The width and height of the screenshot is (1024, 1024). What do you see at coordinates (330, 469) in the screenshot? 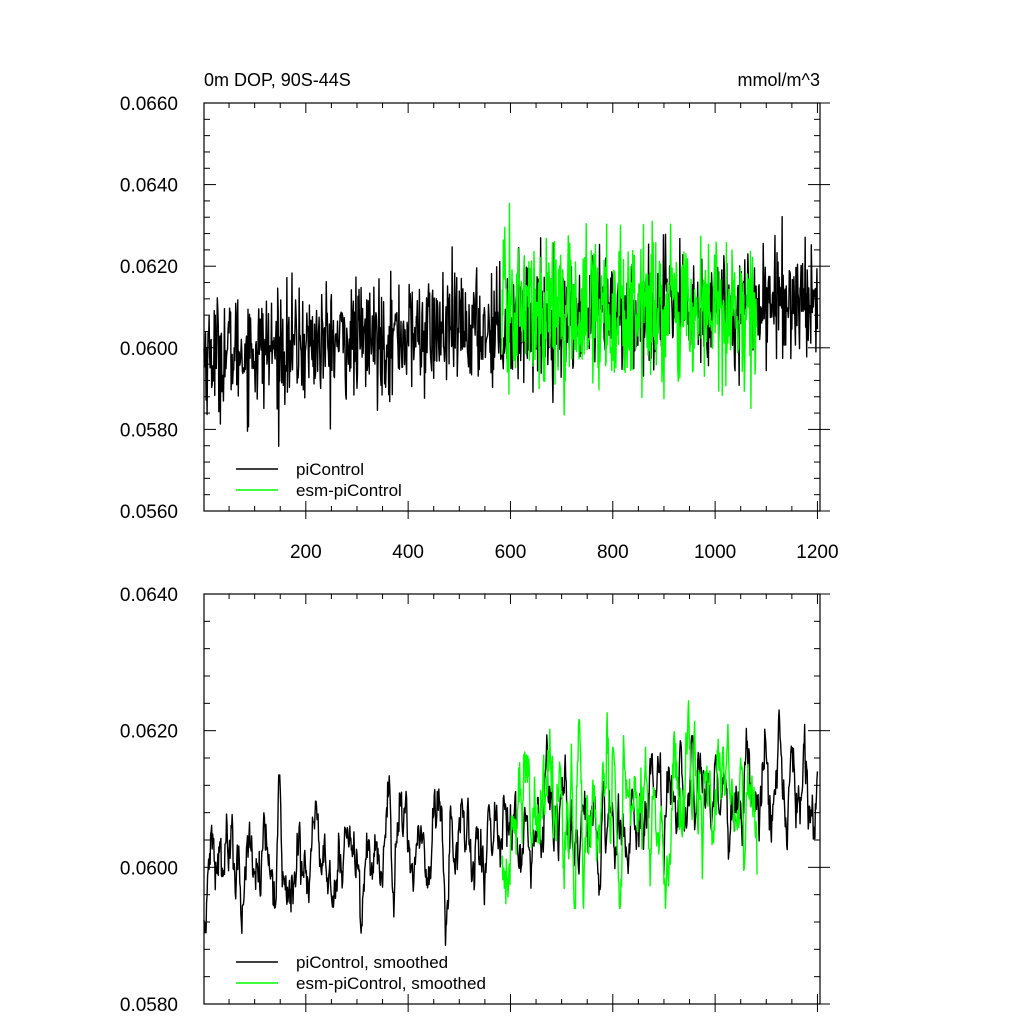
I see `legend-label-picontrol: piControl` at bounding box center [330, 469].